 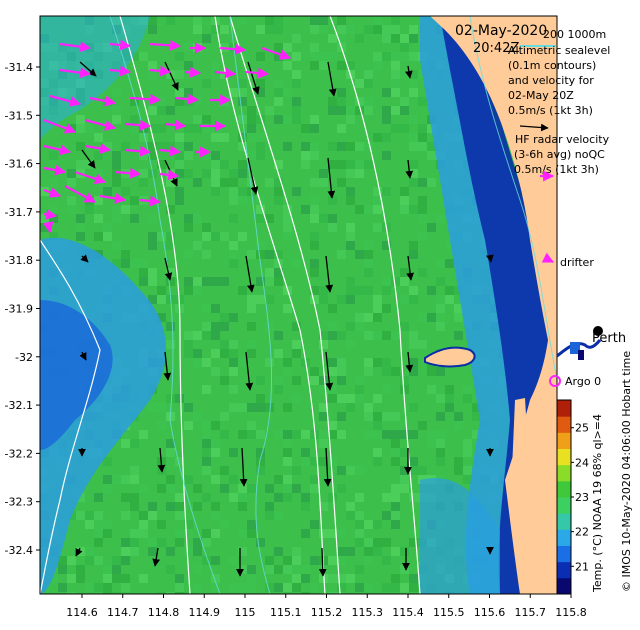 What do you see at coordinates (559, 50) in the screenshot?
I see `altimetry-legend-line: Altimetric sealevel` at bounding box center [559, 50].